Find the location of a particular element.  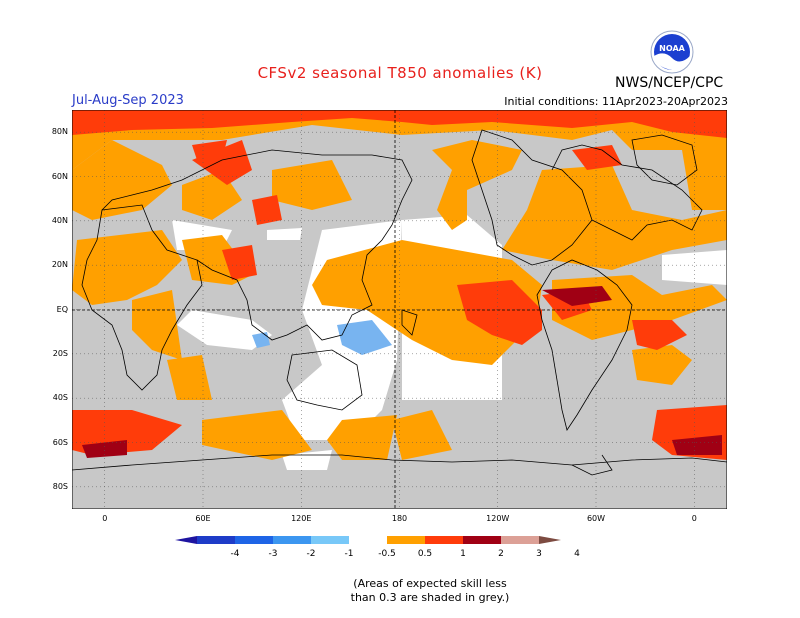

lat-tick-label: 20S is located at coordinates (60, 353).